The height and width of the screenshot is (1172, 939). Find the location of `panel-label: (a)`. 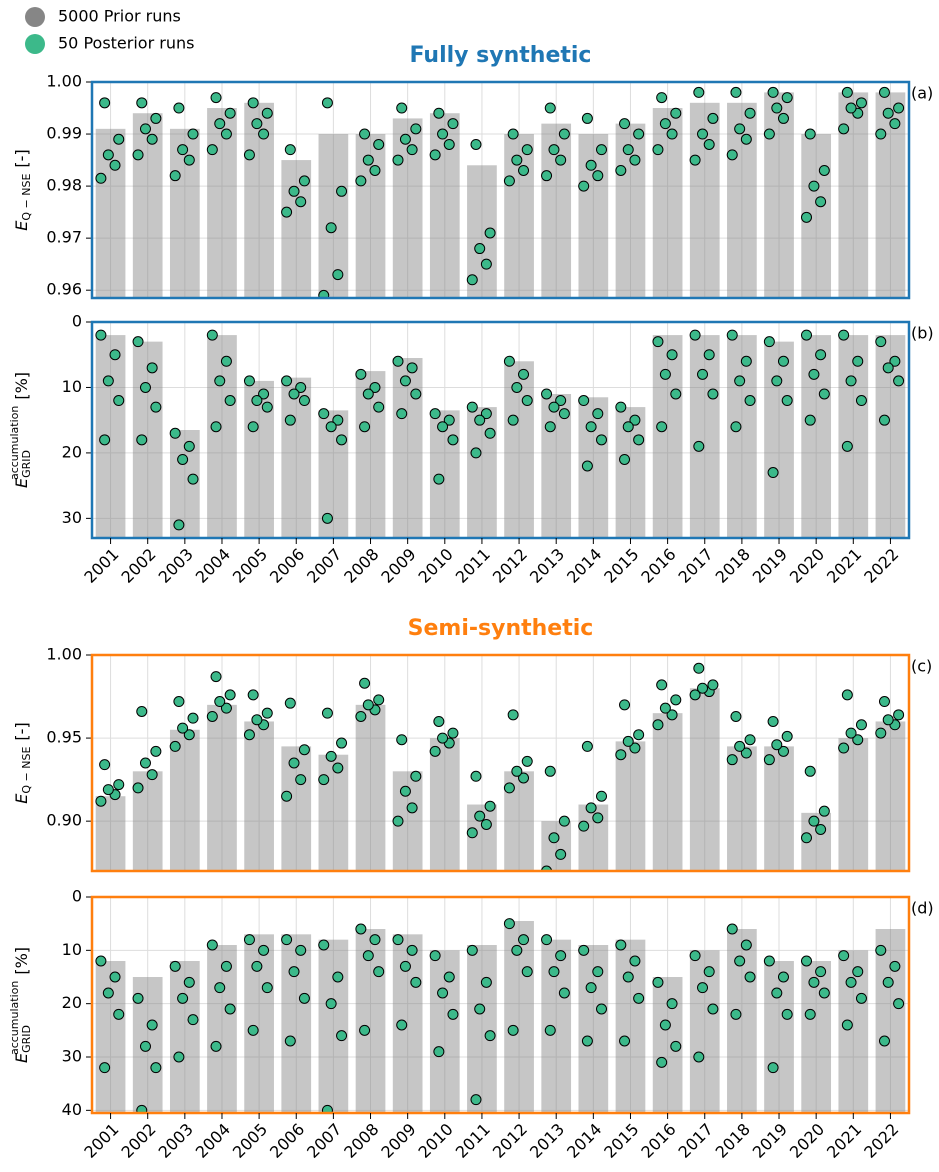

panel-label: (a) is located at coordinates (922, 93).